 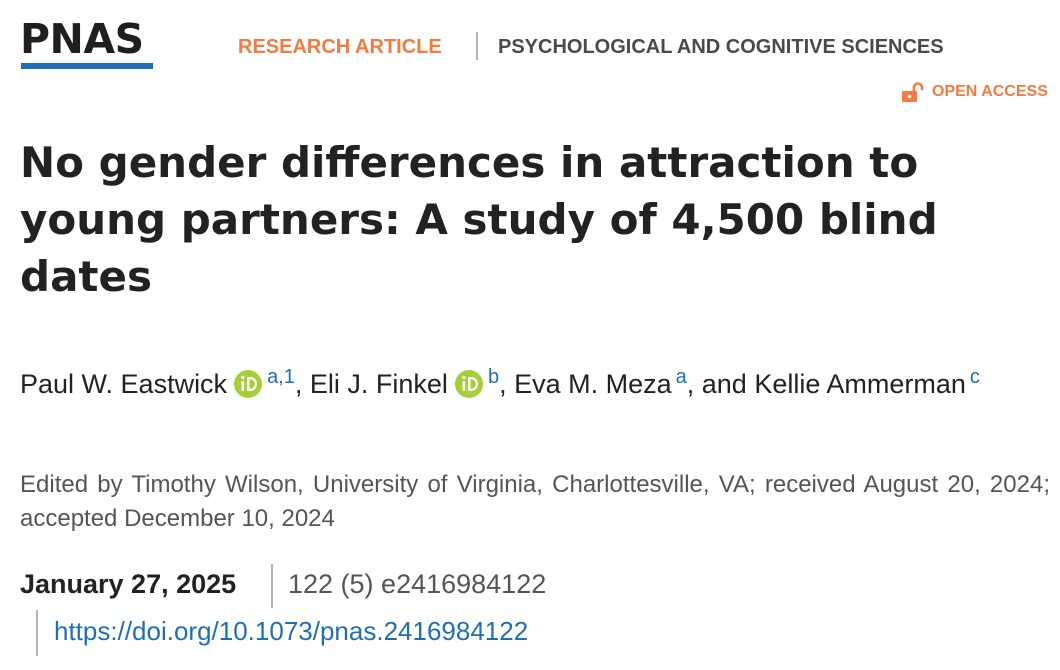 What do you see at coordinates (681, 377) in the screenshot?
I see `affiliation-link: a` at bounding box center [681, 377].